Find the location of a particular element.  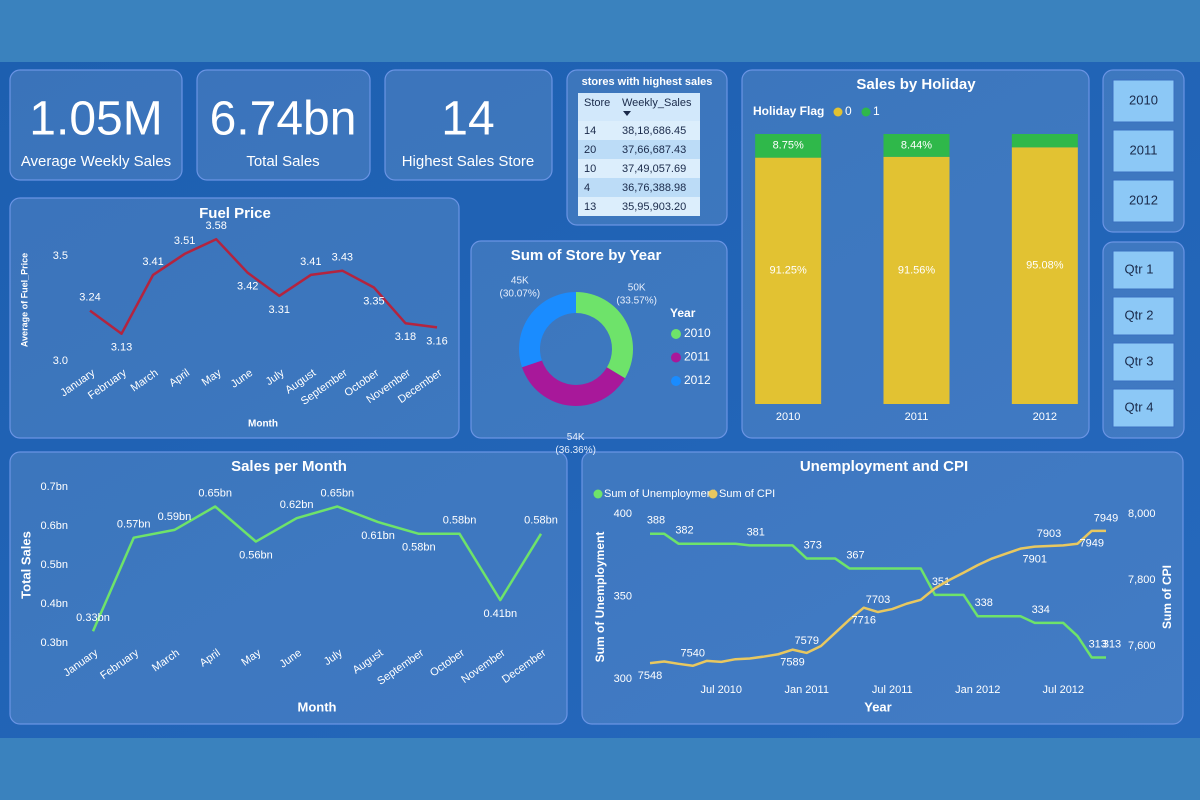

data-label: 3.43 is located at coordinates (342, 258).